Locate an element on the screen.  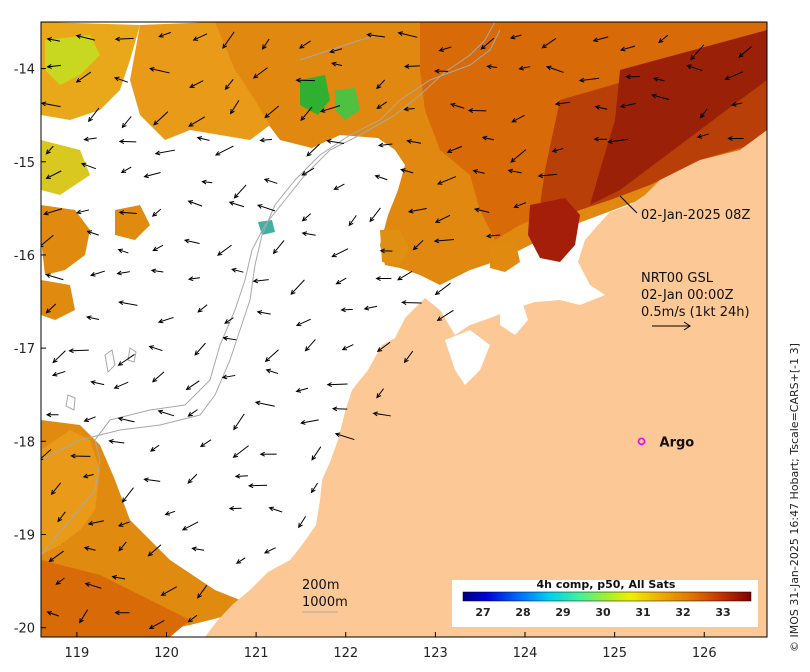
timestamp-pointer is located at coordinates (628, 204).